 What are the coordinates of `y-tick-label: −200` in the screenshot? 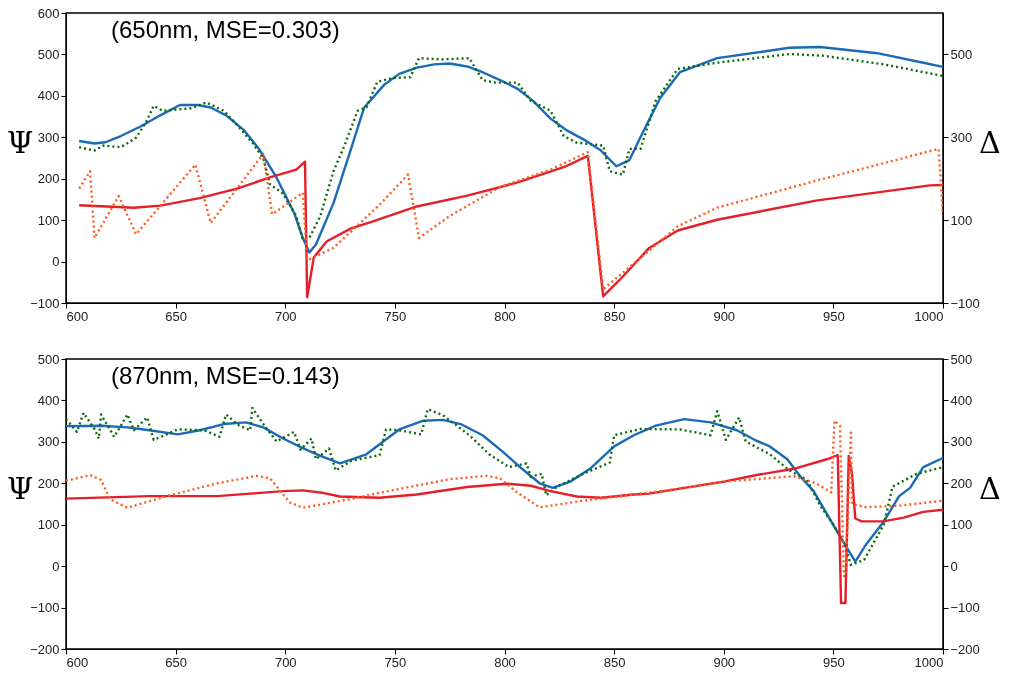 It's located at (45, 649).